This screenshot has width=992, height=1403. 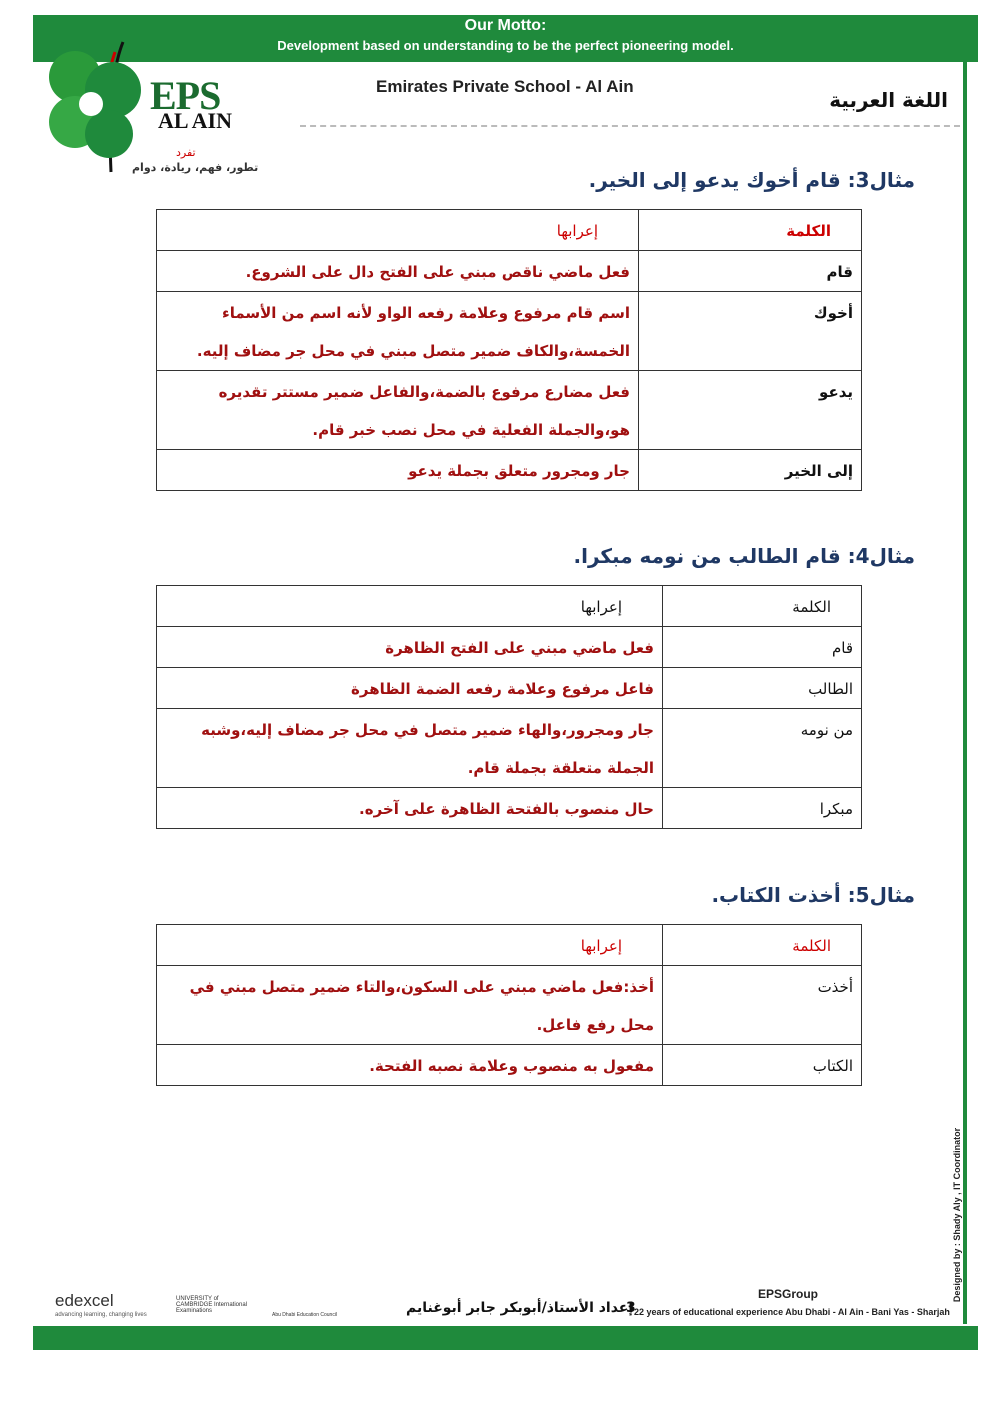 What do you see at coordinates (520, 1308) in the screenshot?
I see `author: إعداد الأستاذ/أبوبكر جابر أبوغنايم` at bounding box center [520, 1308].